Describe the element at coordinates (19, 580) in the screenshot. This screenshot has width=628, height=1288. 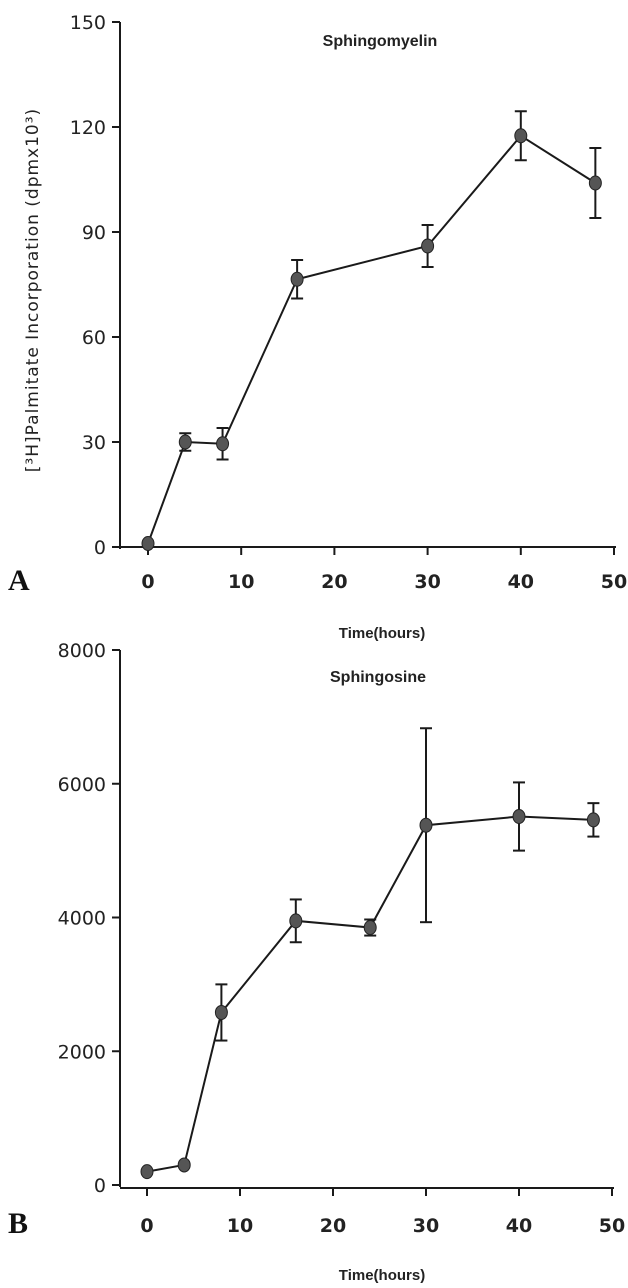
I see `panel-a-letter: A` at that location.